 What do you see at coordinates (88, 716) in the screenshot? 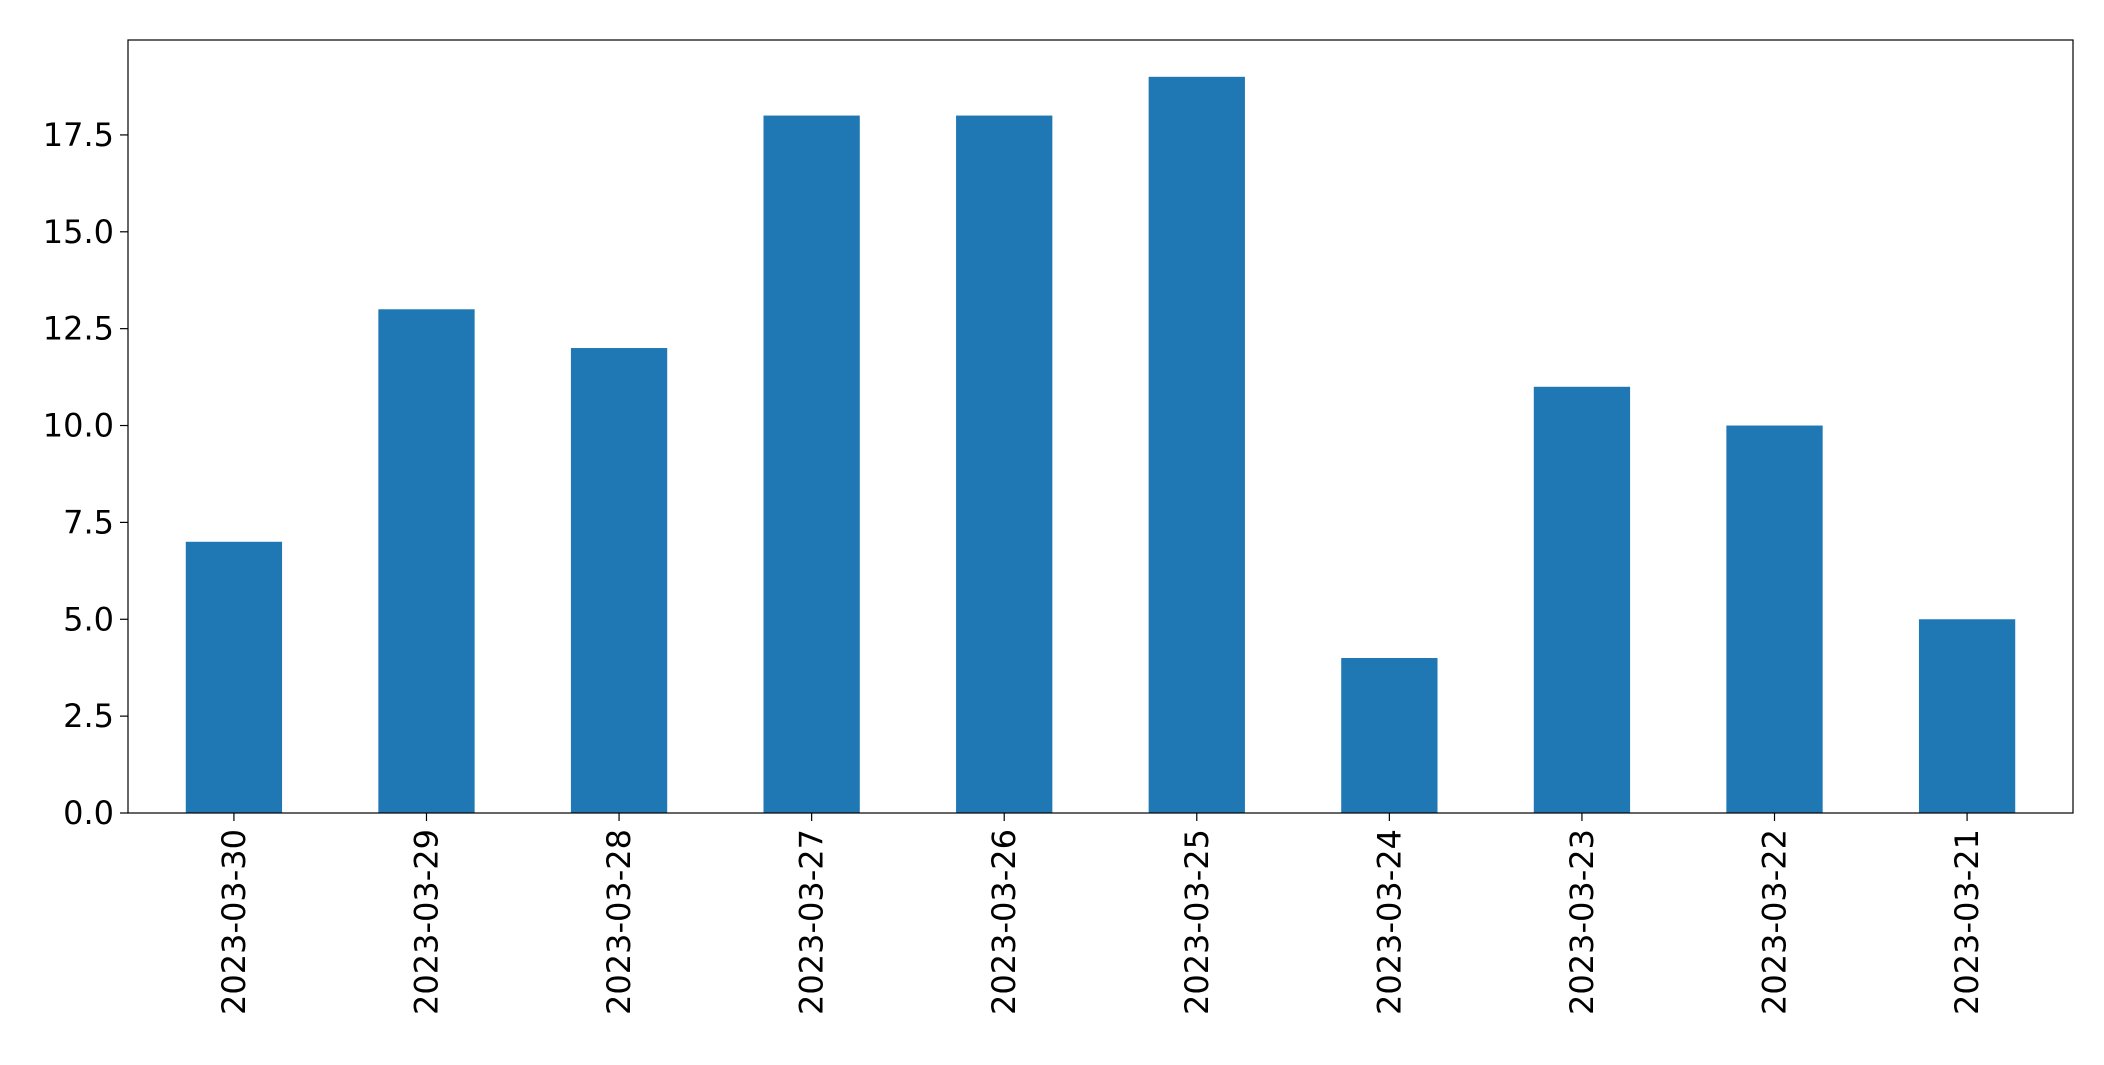
I see `y-tick-label: 2.5` at bounding box center [88, 716].